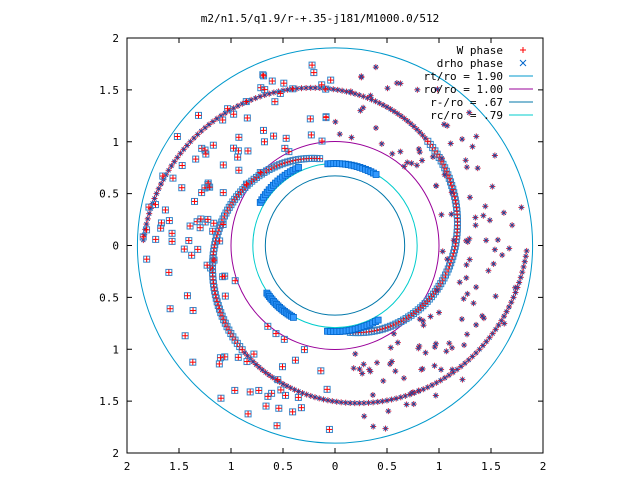 This screenshot has width=640, height=480. I want to click on legend-label: rc/ro = .79, so click(466, 115).